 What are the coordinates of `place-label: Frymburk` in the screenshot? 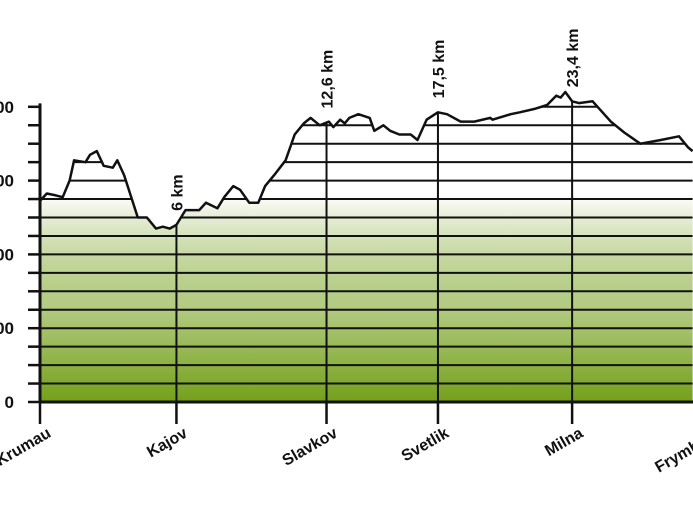 It's located at (672, 451).